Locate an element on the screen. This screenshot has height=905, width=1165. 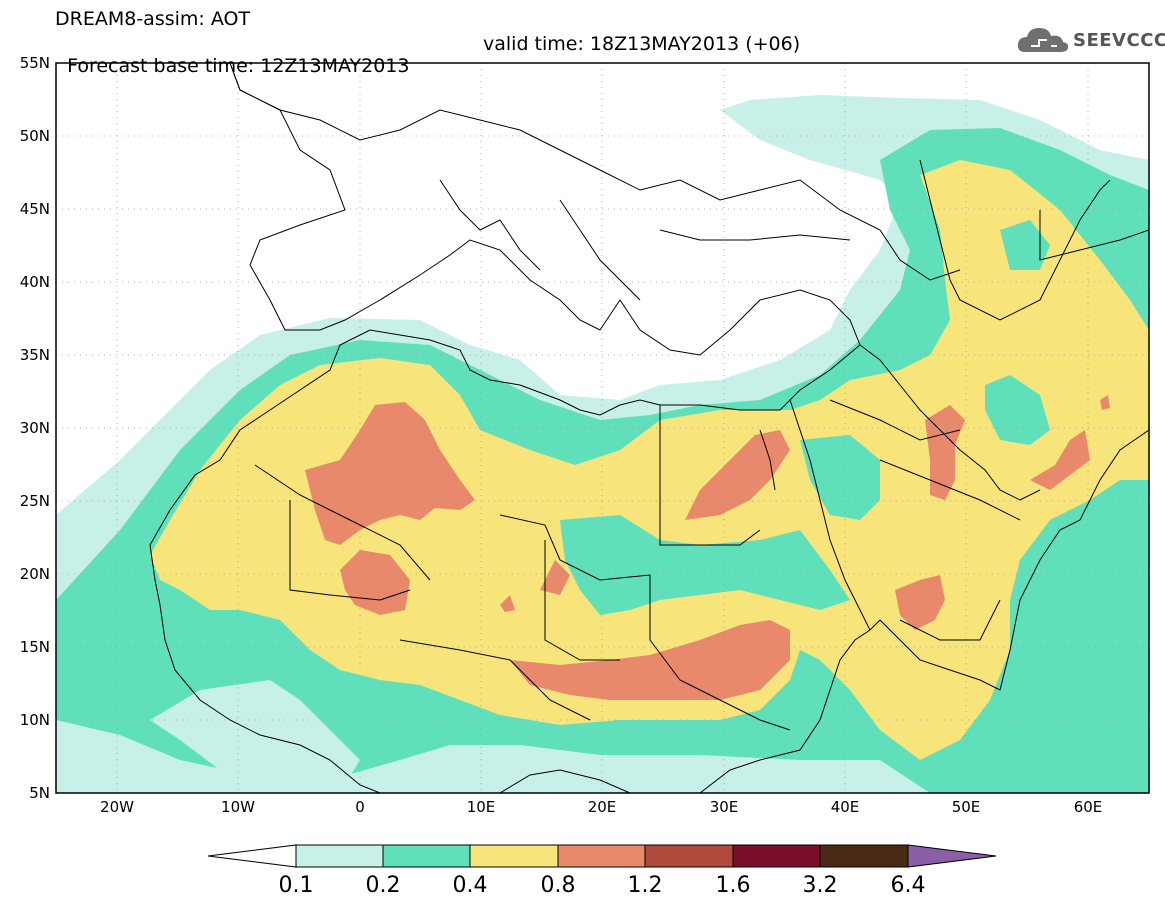
map-title: DREAM8-assim: AOT is located at coordinates (153, 19).